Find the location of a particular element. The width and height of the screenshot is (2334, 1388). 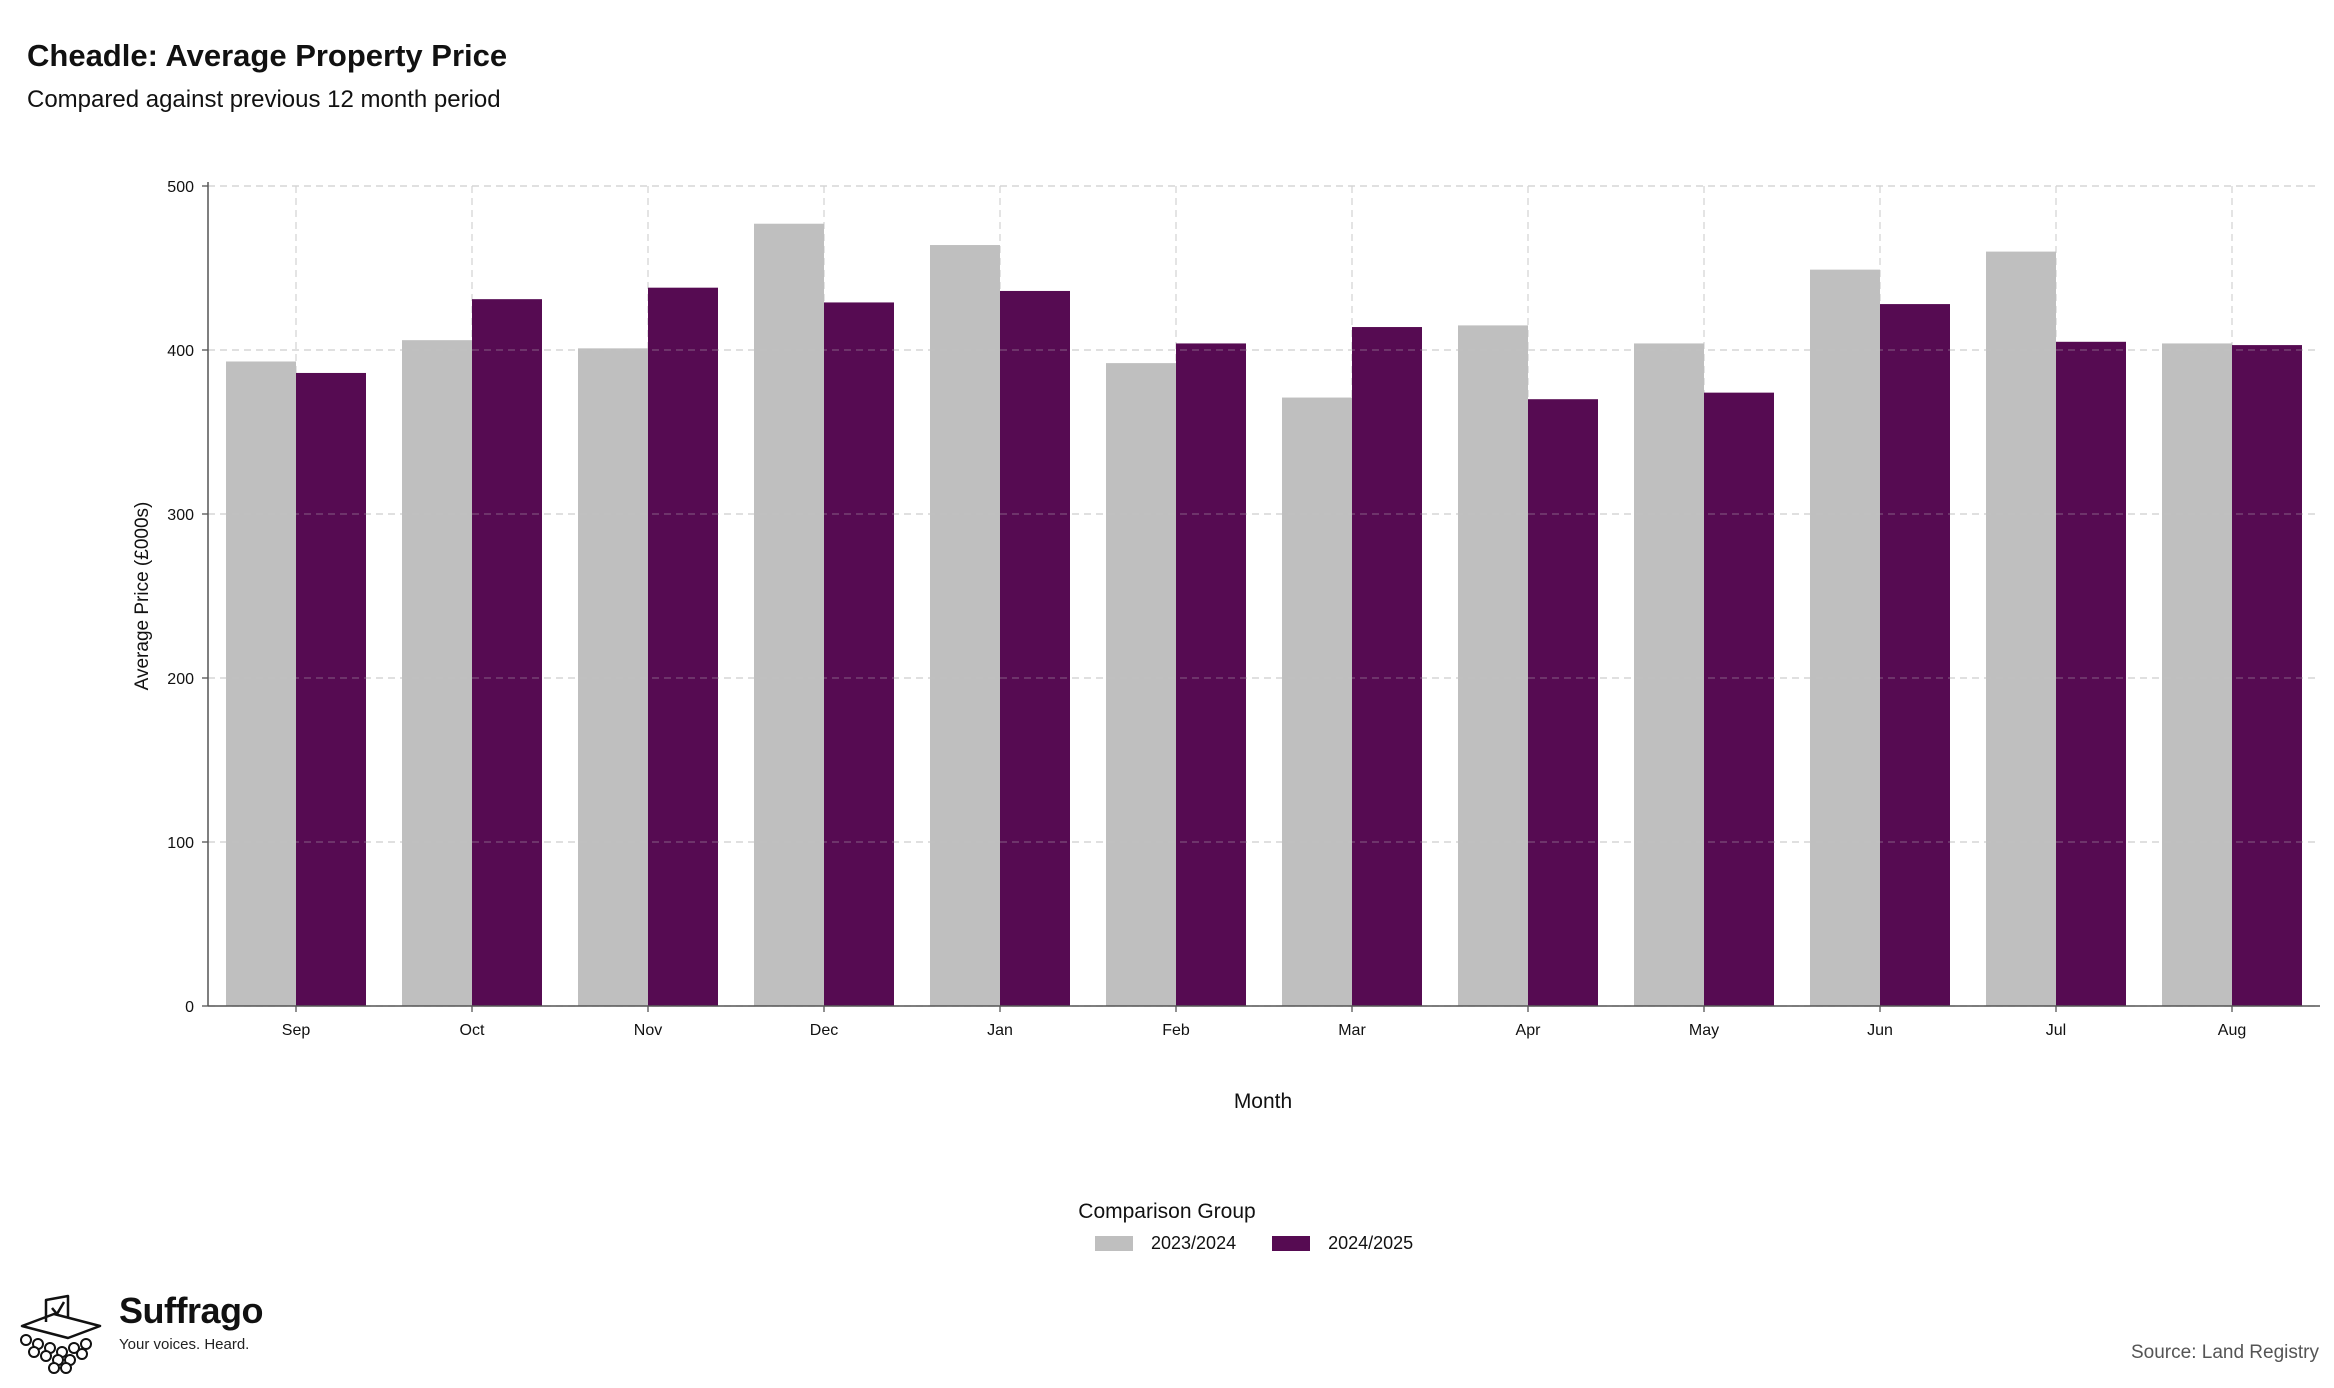

legend-item-2024-2025: 2024/2025 is located at coordinates (1342, 1243).